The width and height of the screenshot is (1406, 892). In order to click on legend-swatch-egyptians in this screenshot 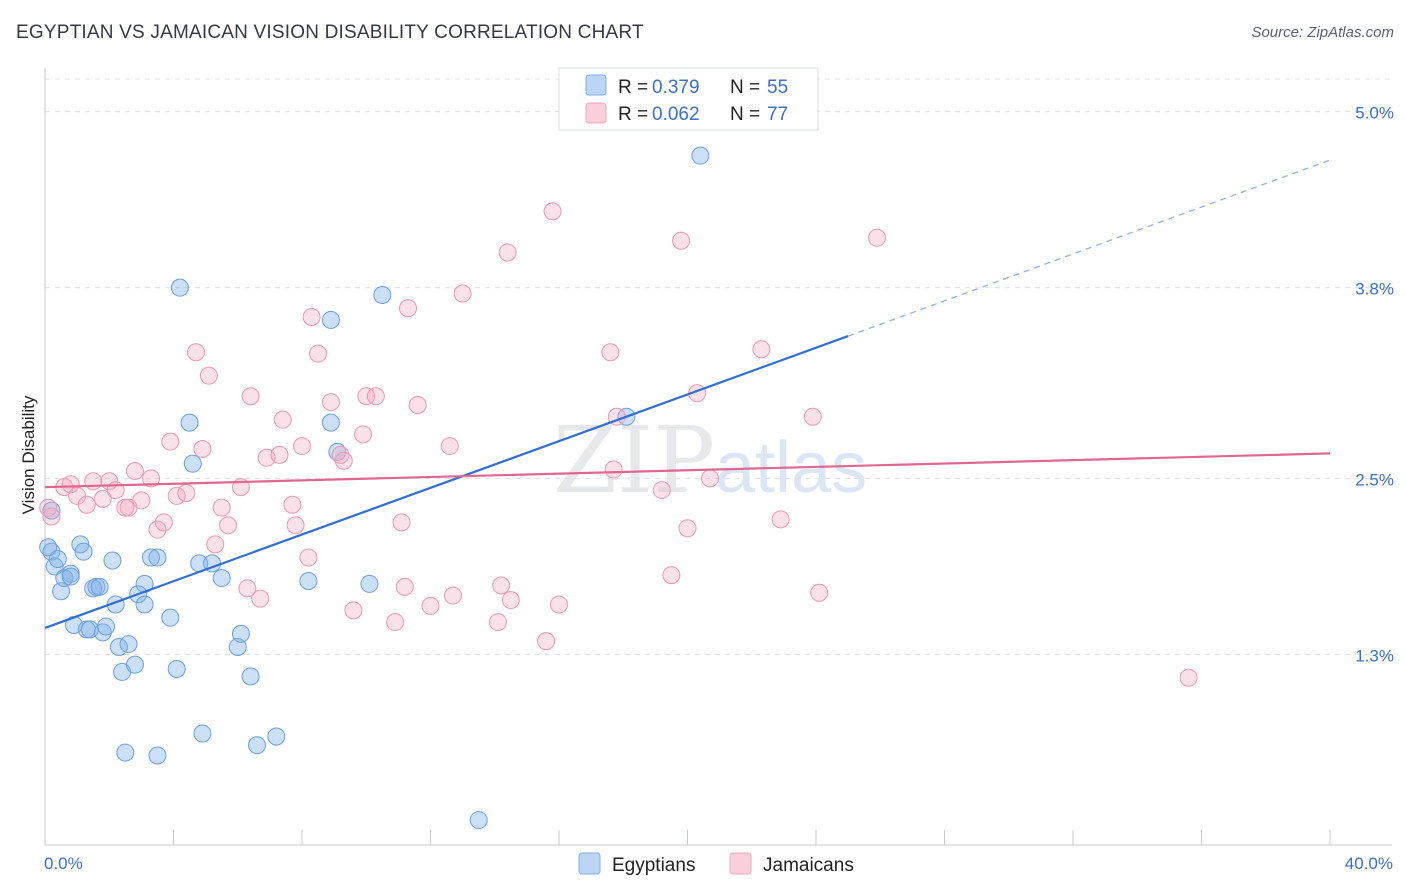, I will do `click(596, 85)`.